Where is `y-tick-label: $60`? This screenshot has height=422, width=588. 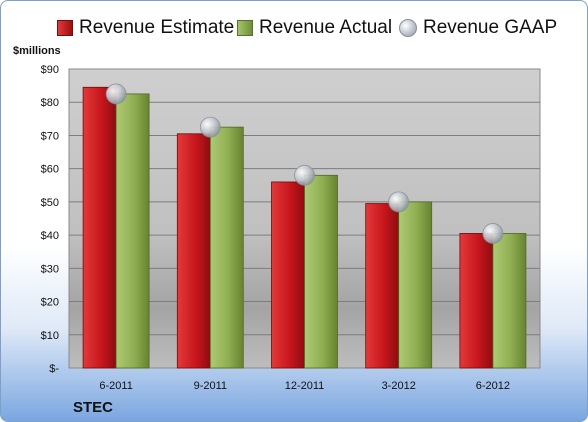 y-tick-label: $60 is located at coordinates (50, 170).